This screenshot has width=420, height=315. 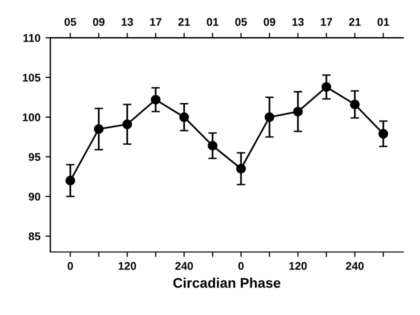 I want to click on y-tick-label: 105, so click(x=31, y=78).